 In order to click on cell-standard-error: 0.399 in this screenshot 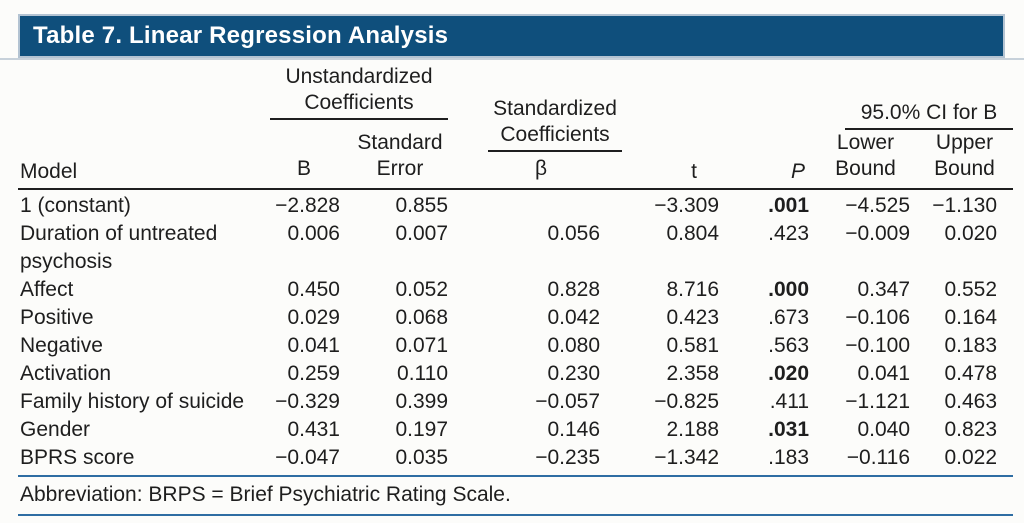, I will do `click(422, 401)`.